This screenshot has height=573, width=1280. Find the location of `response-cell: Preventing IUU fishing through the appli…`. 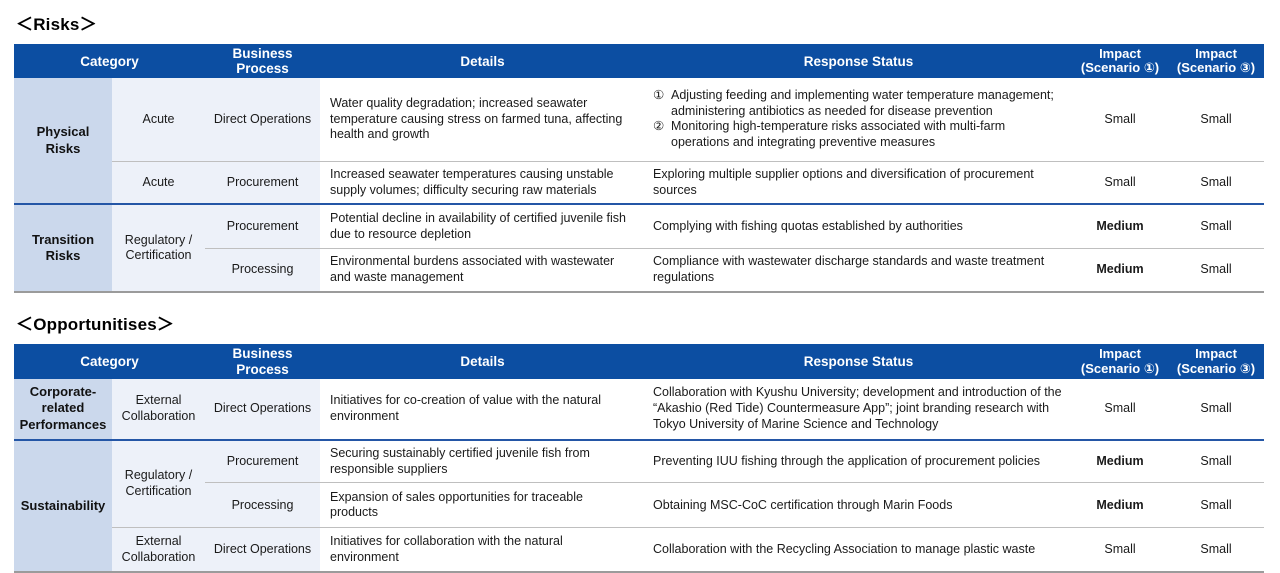

response-cell: Preventing IUU fishing through the appli… is located at coordinates (859, 460).